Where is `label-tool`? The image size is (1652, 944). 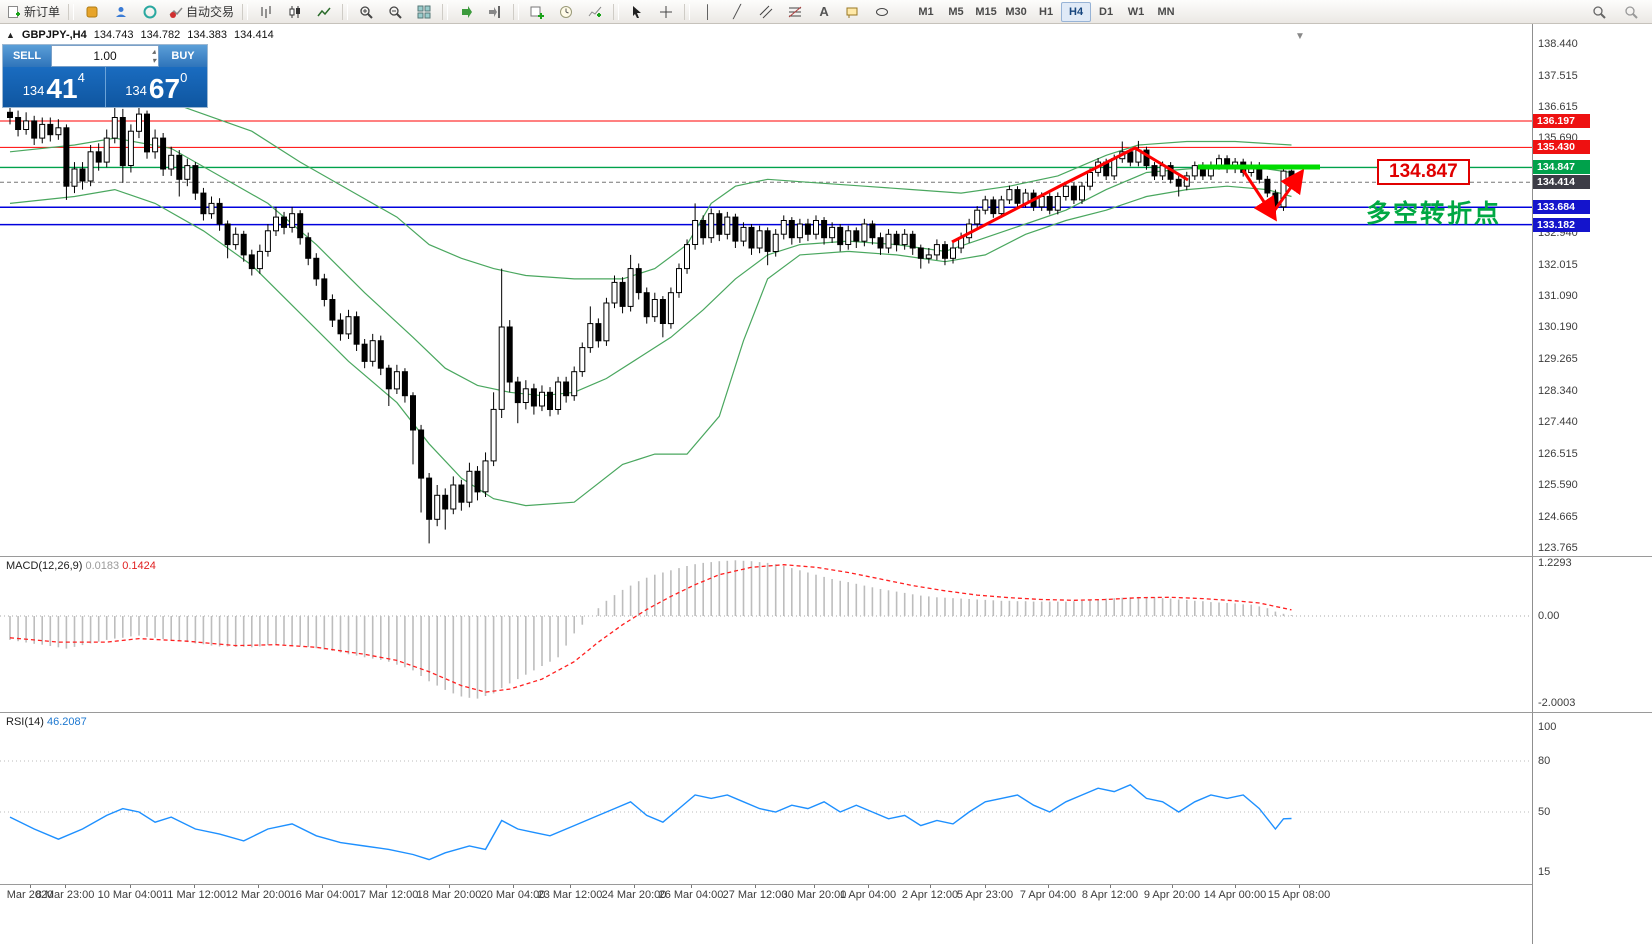
label-tool is located at coordinates (853, 12).